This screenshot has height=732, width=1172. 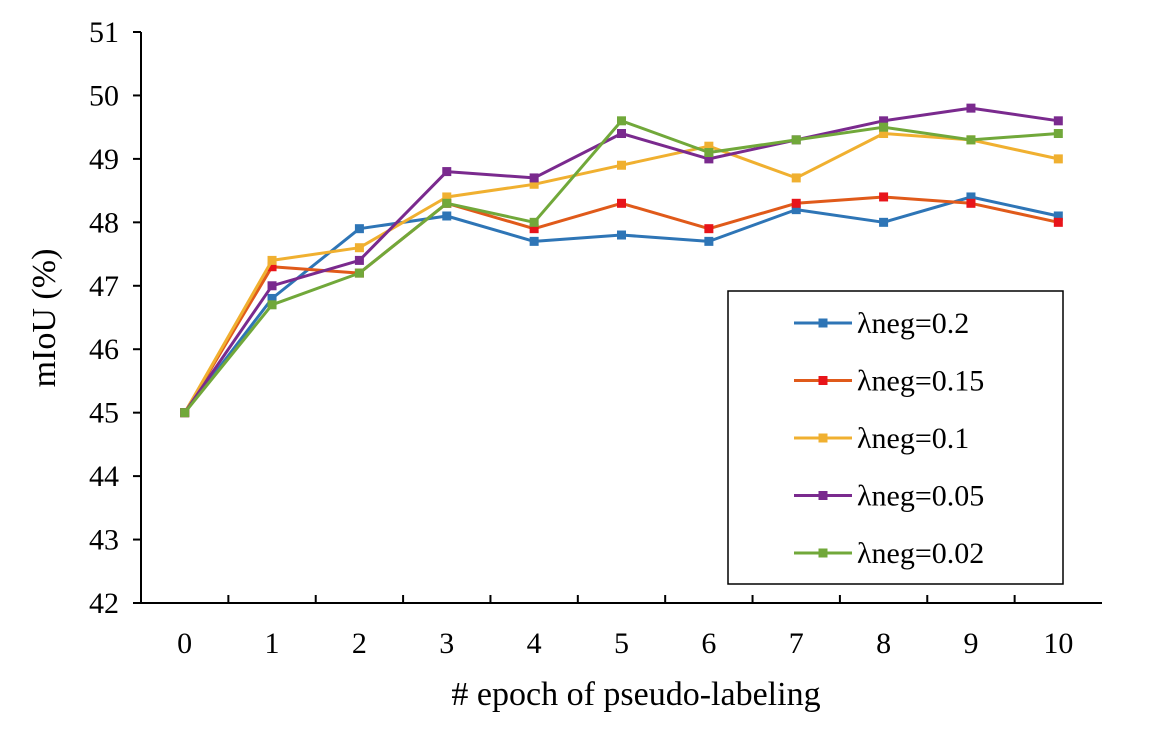 I want to click on legend-label: λneg=0.1, so click(x=913, y=438).